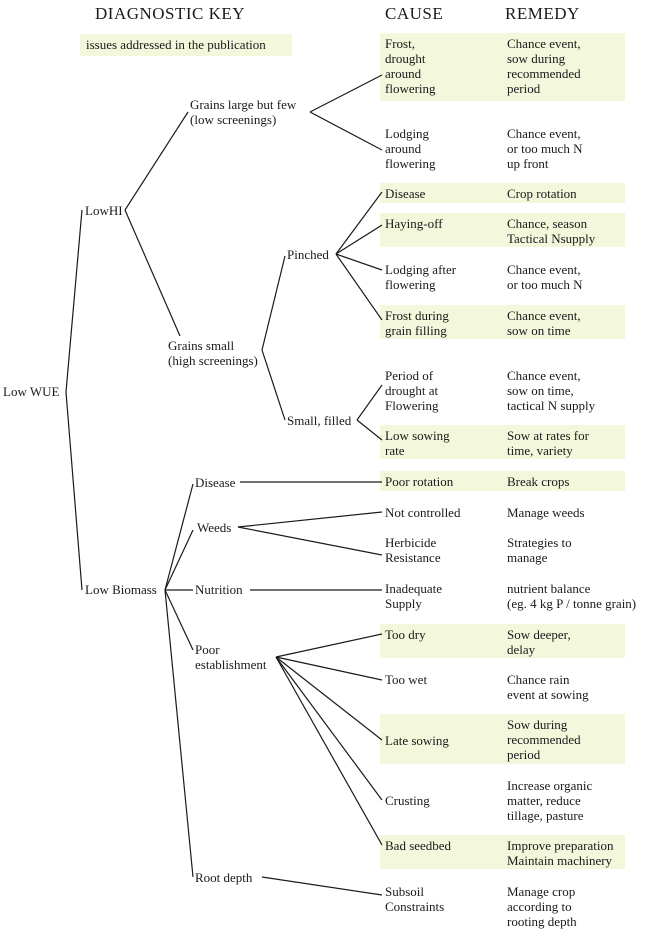  What do you see at coordinates (417, 443) in the screenshot?
I see `cause-text: Low sowing rate` at bounding box center [417, 443].